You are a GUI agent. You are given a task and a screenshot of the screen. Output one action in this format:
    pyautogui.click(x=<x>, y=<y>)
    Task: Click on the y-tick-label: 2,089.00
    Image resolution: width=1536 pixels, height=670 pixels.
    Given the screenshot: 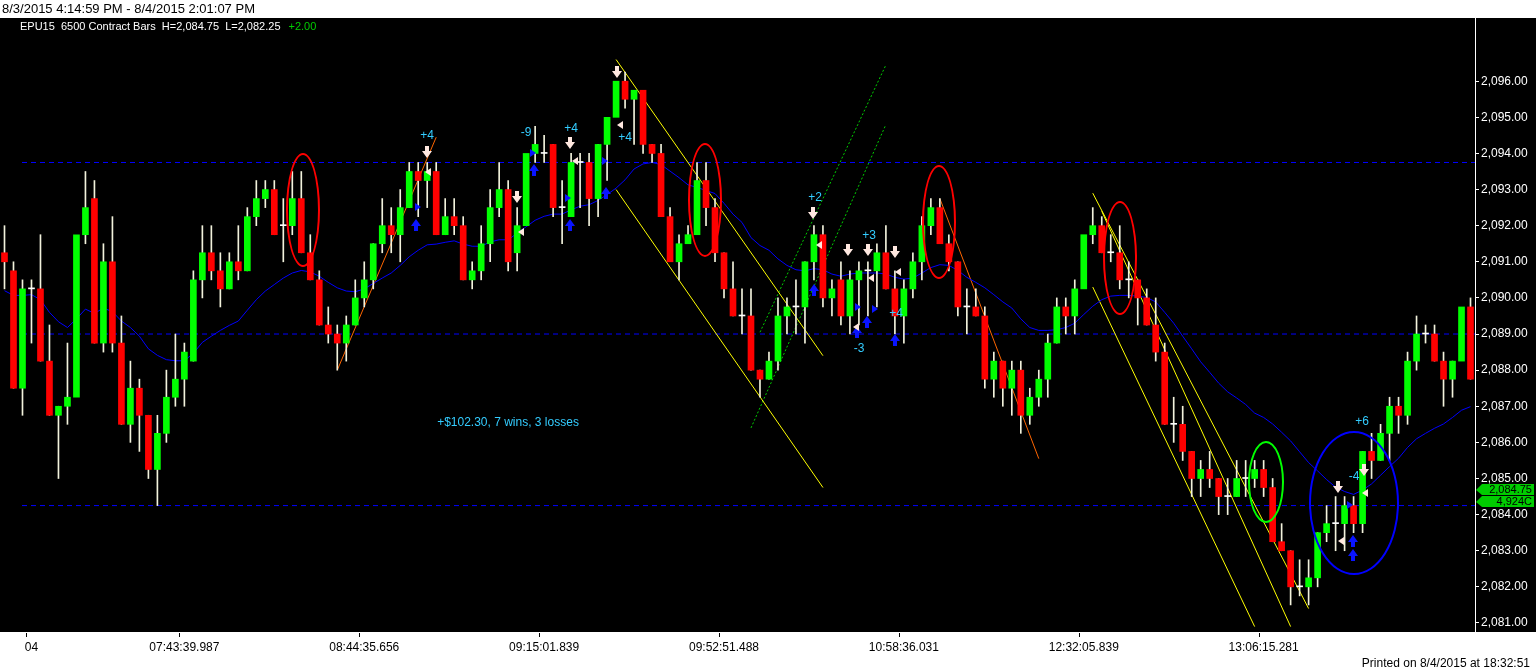 What is the action you would take?
    pyautogui.click(x=1505, y=333)
    